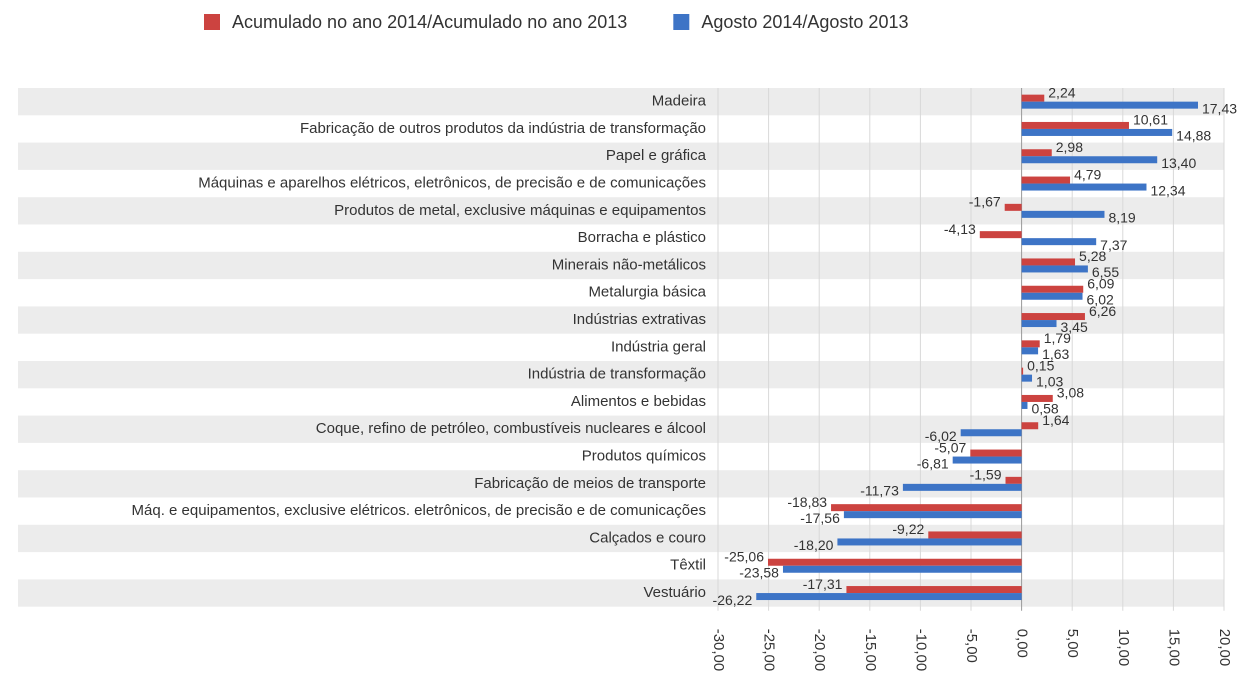 Image resolution: width=1249 pixels, height=673 pixels. What do you see at coordinates (908, 529) in the screenshot?
I see `value-label: -9,22` at bounding box center [908, 529].